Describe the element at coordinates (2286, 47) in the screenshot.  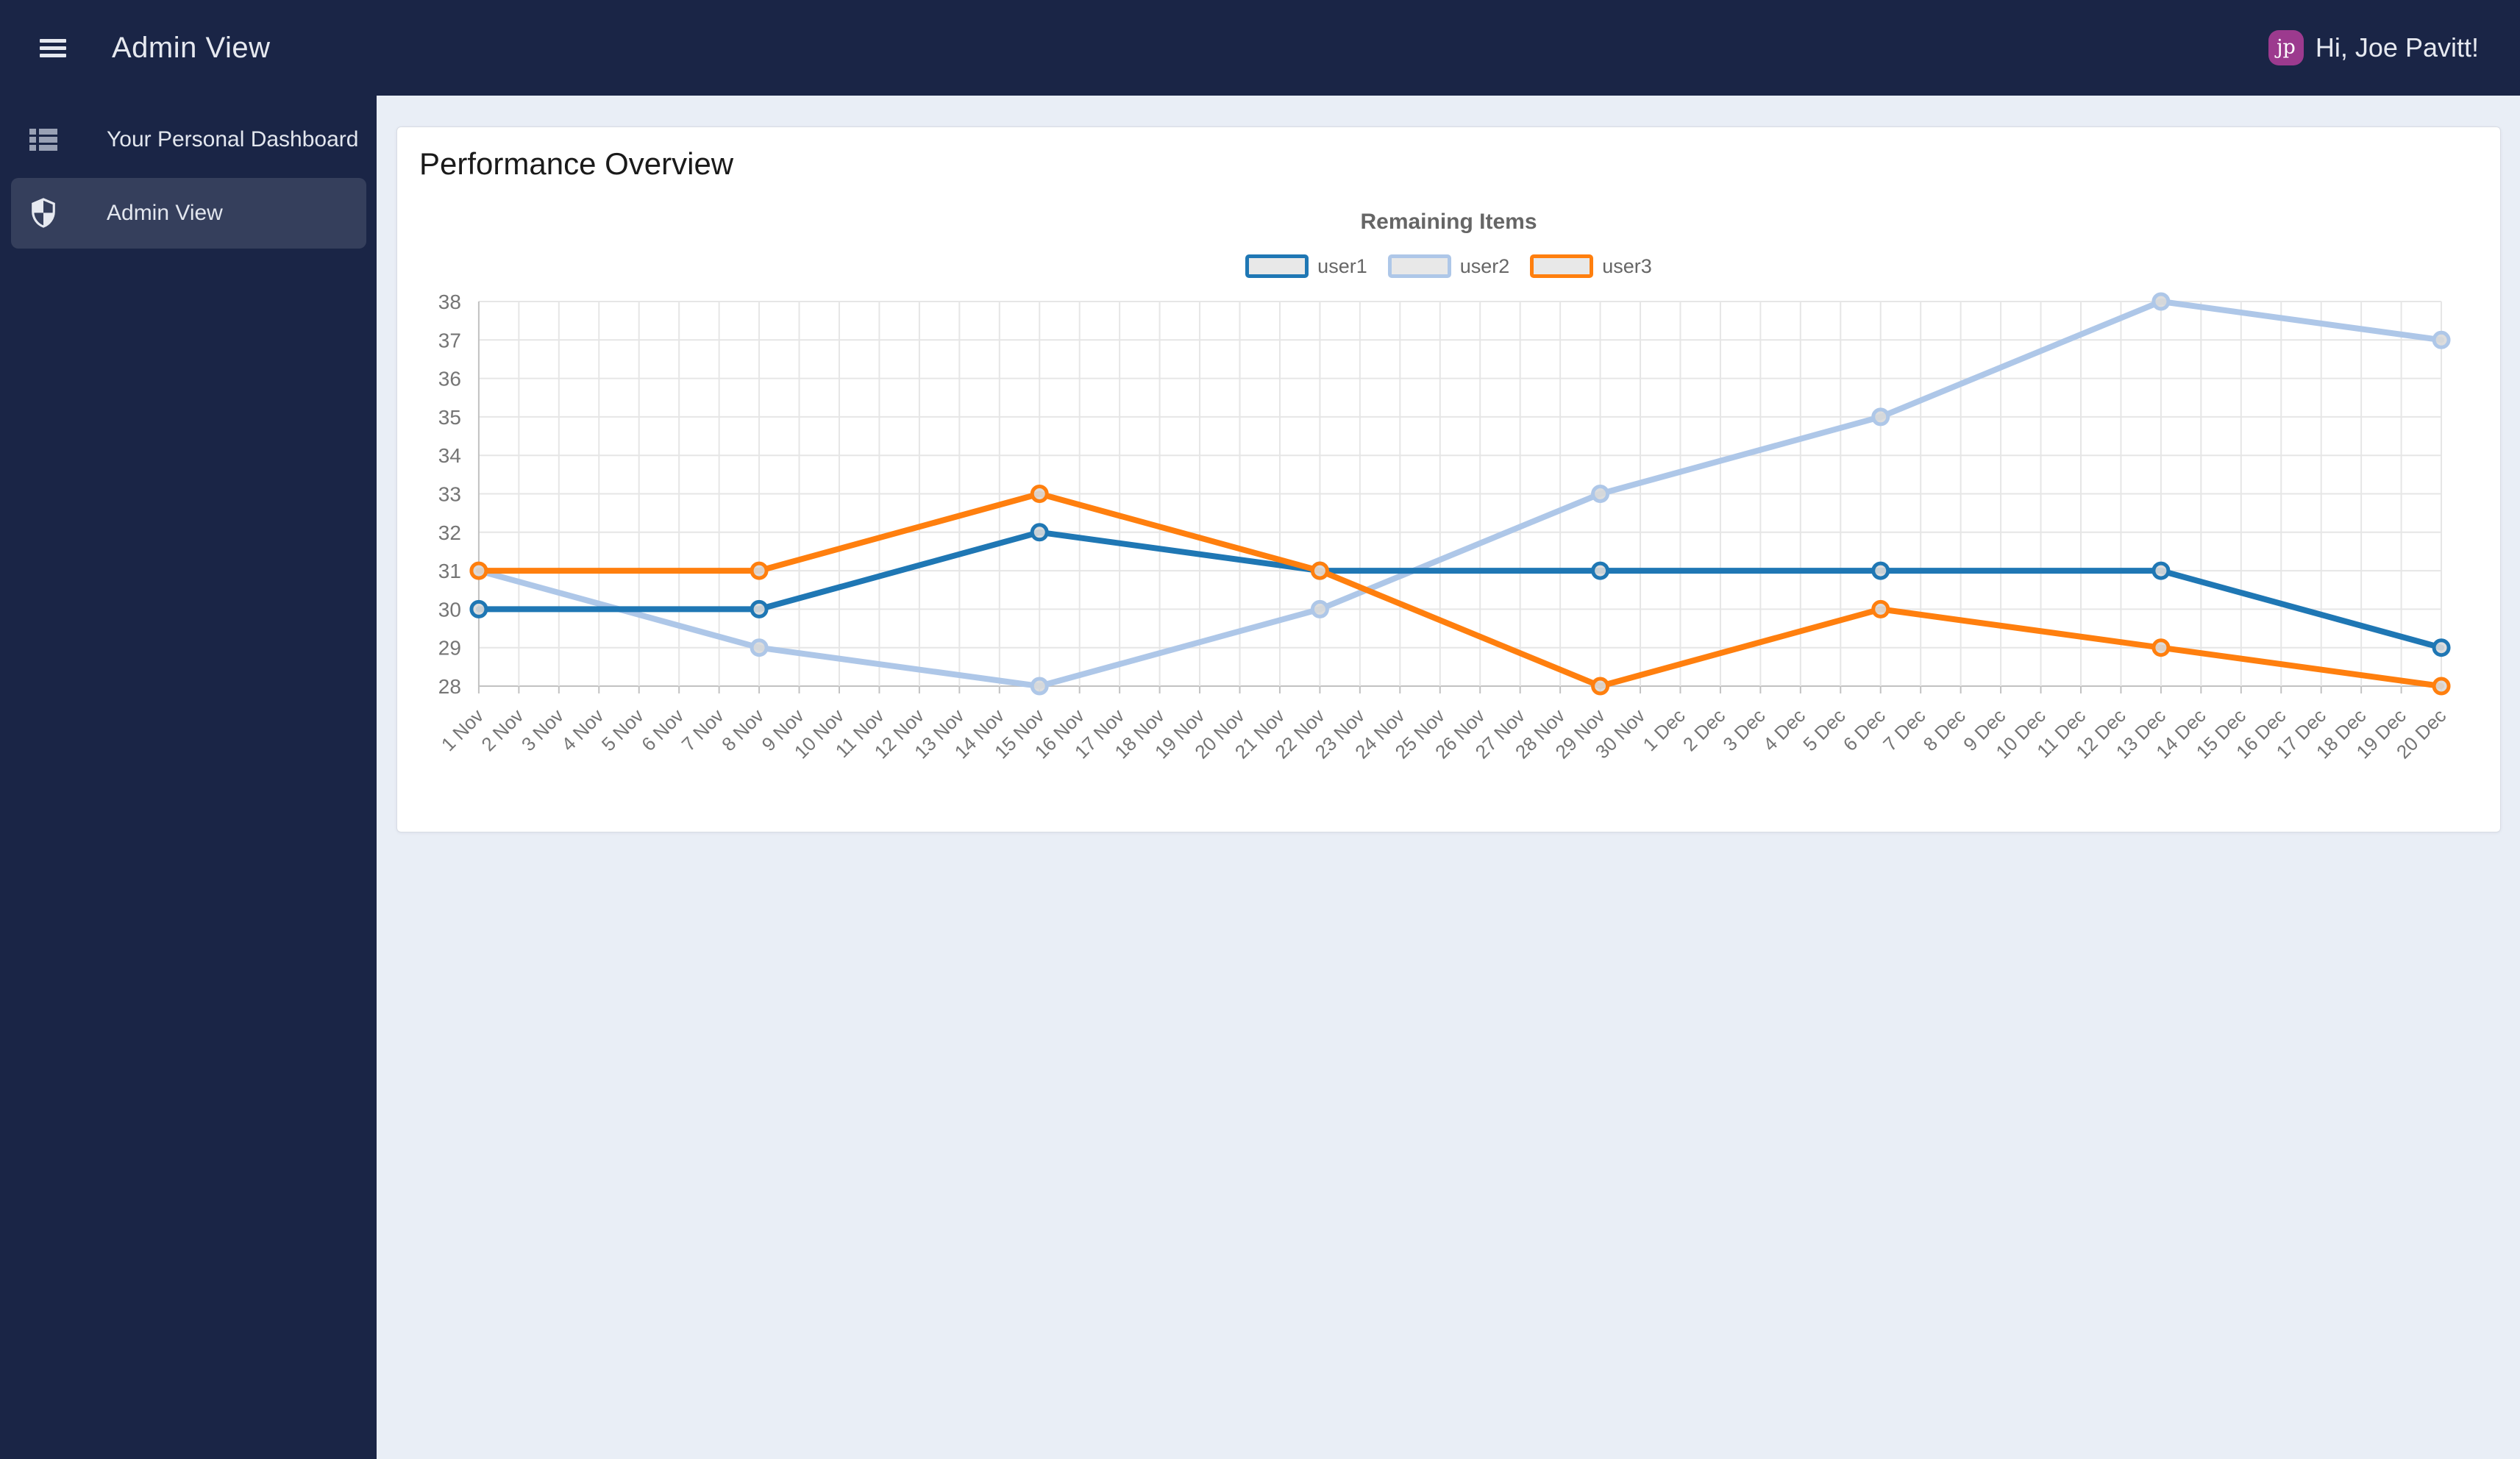
I see `avatar: jp` at that location.